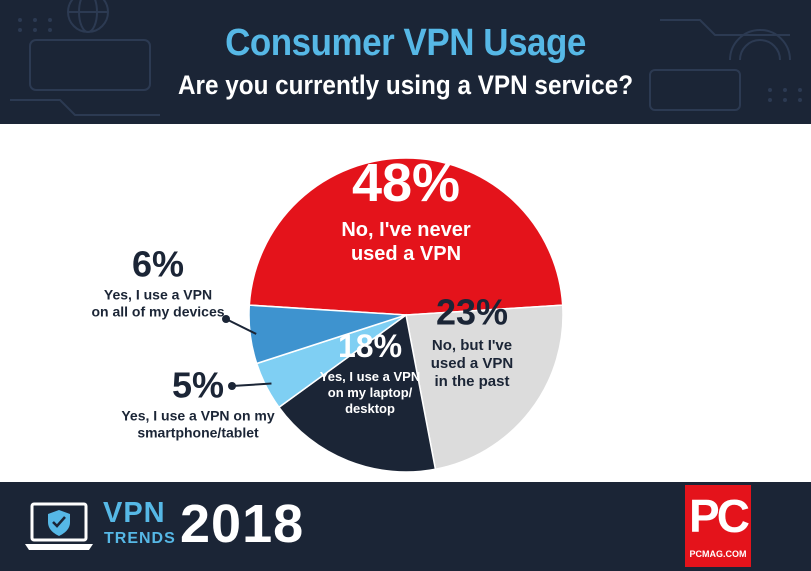  Describe the element at coordinates (405, 230) in the screenshot. I see `slice-label-never: No, I've never` at that location.